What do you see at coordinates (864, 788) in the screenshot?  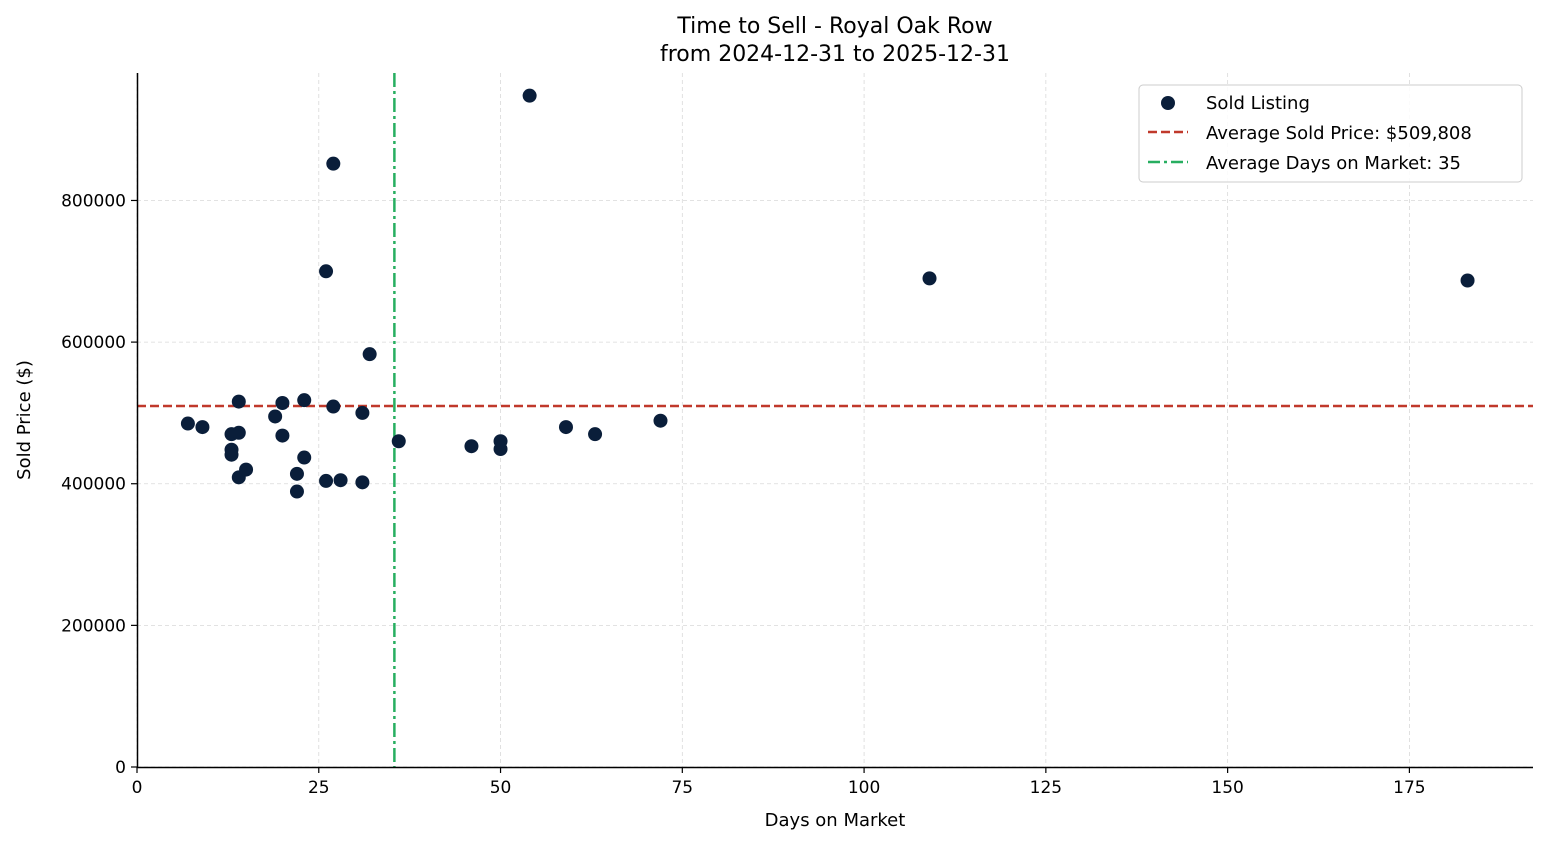 I see `x-tick-label: 100` at bounding box center [864, 788].